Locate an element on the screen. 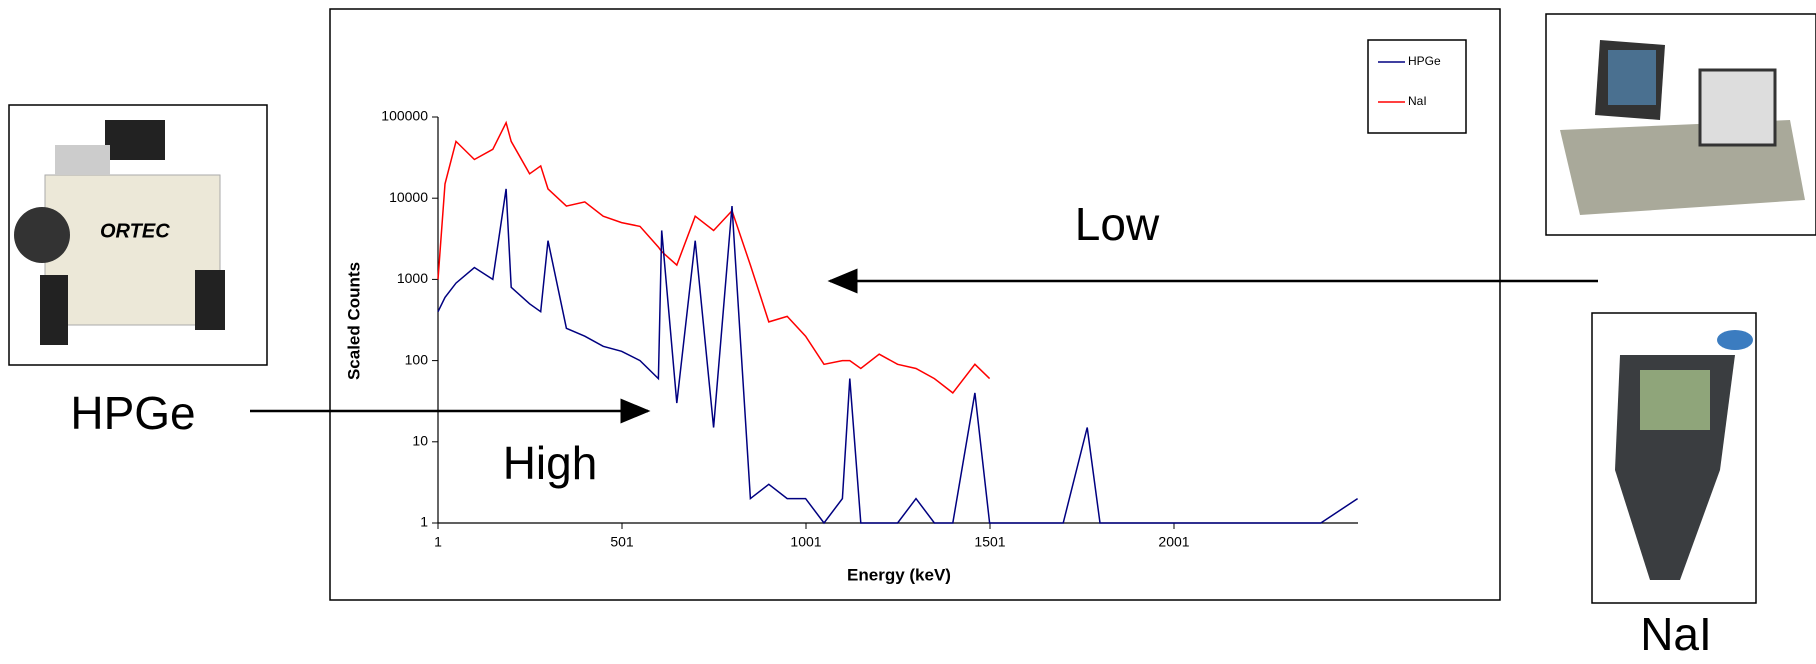 Image resolution: width=1816 pixels, height=664 pixels. x-tick-label: 1 is located at coordinates (438, 542).